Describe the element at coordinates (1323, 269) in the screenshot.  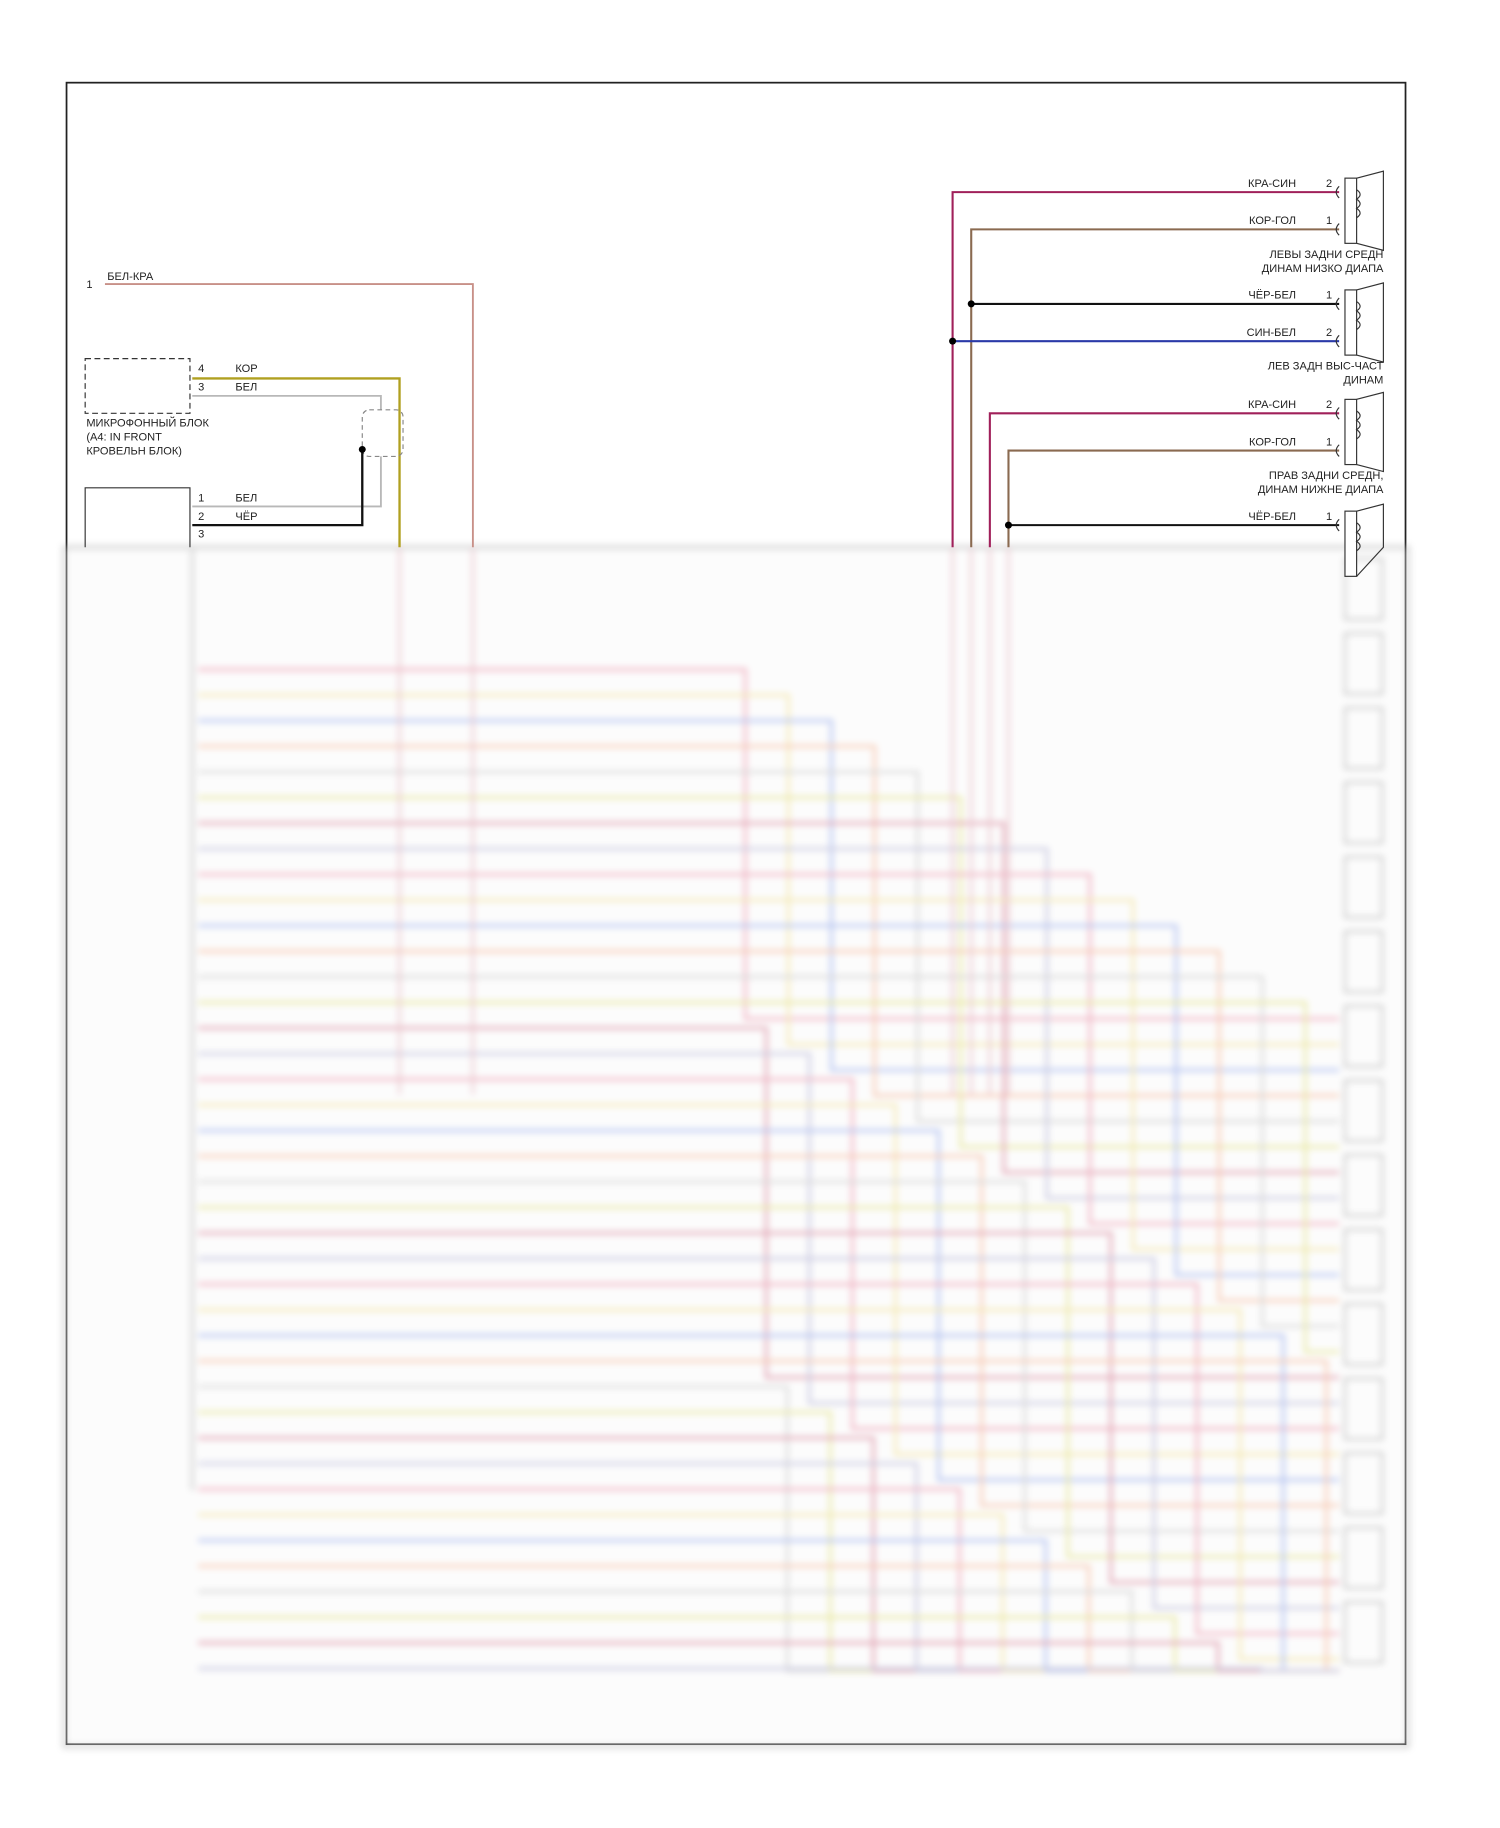
I see `label: ДИНАМ НИЗКО ДИАПА` at that location.